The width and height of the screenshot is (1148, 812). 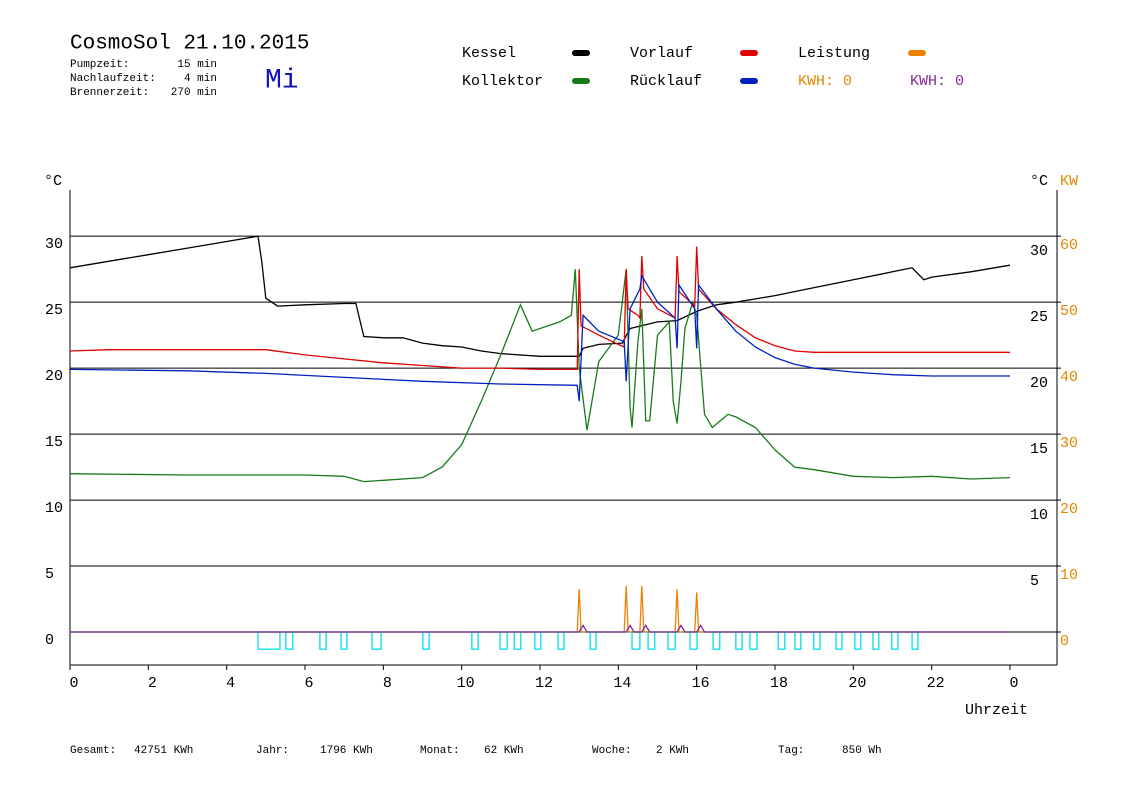 What do you see at coordinates (1069, 181) in the screenshot?
I see `y2-axis-label: KW` at bounding box center [1069, 181].